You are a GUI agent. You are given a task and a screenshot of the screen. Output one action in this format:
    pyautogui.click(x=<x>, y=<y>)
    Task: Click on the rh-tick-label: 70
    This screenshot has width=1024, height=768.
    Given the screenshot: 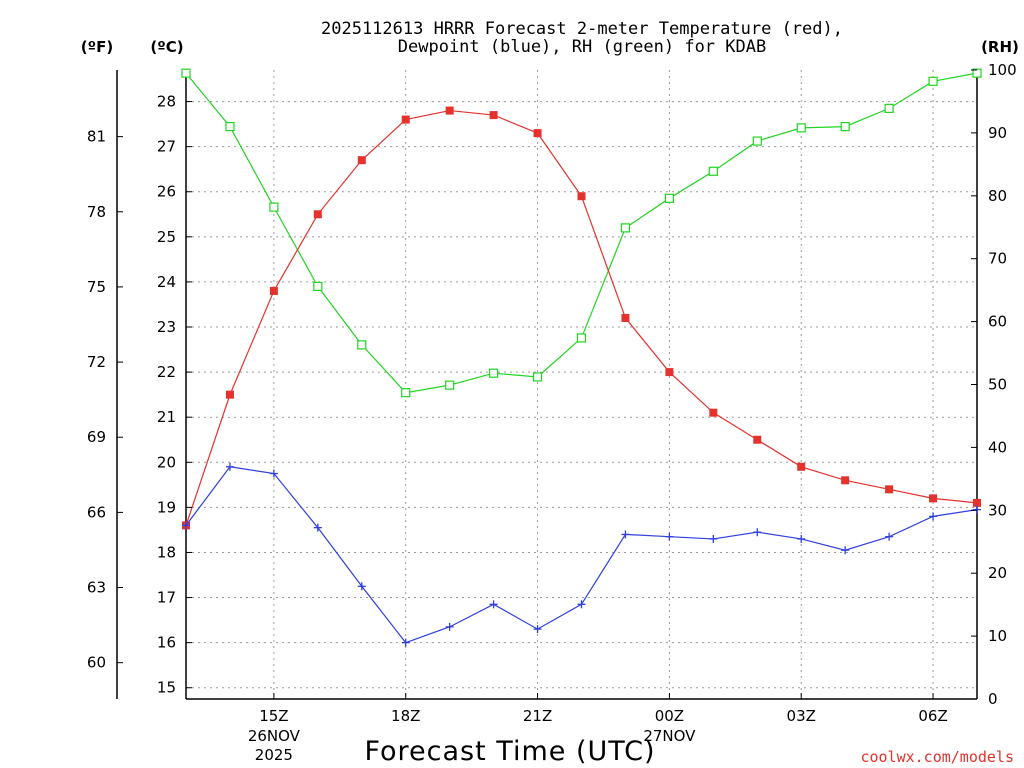 What is the action you would take?
    pyautogui.click(x=997, y=259)
    